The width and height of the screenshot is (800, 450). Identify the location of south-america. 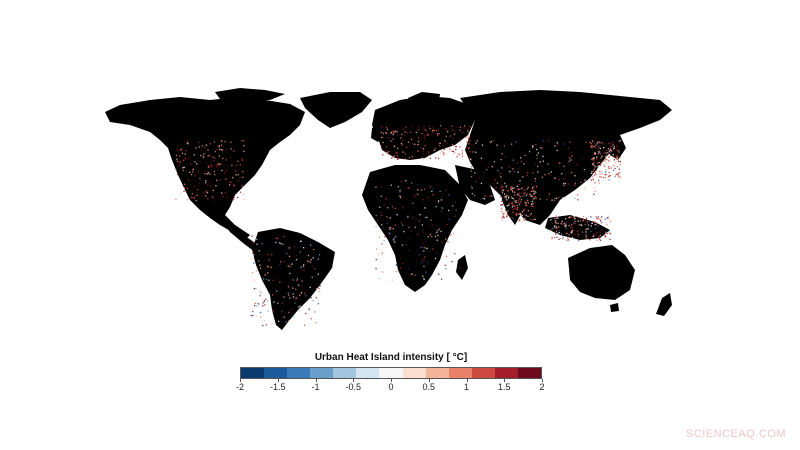
(293, 279).